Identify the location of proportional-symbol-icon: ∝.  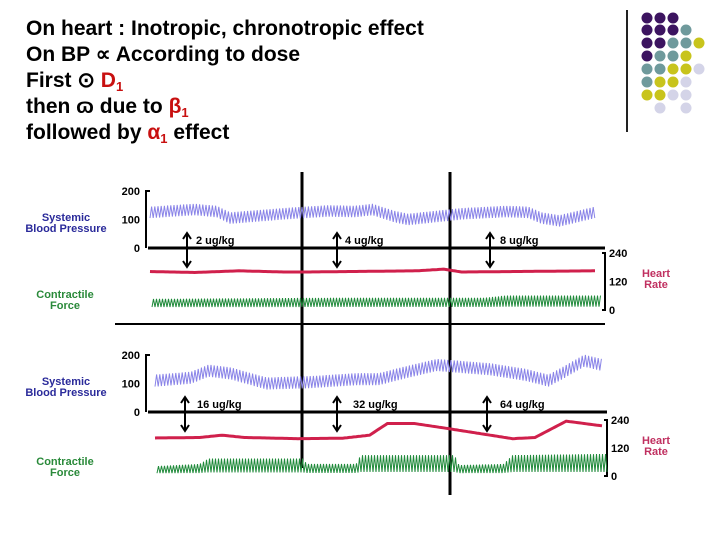
(103, 54).